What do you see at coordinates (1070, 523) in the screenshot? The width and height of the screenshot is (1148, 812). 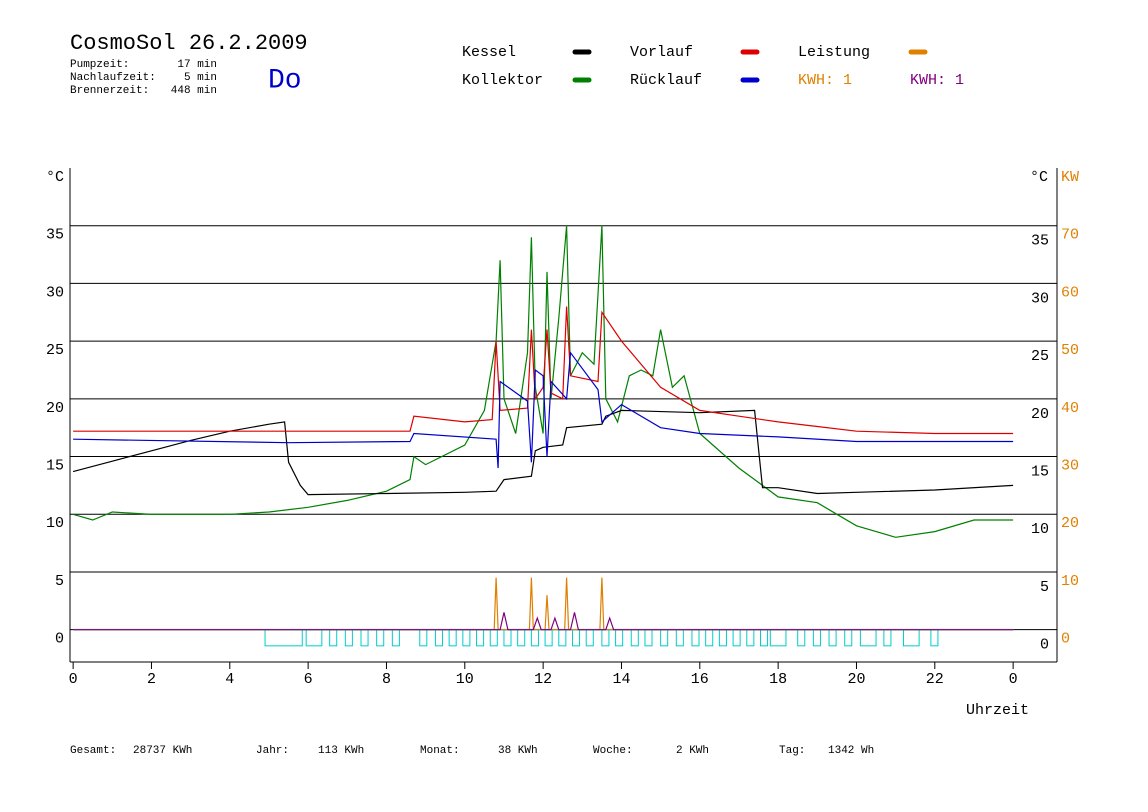 I see `y2-tick-label: 20` at bounding box center [1070, 523].